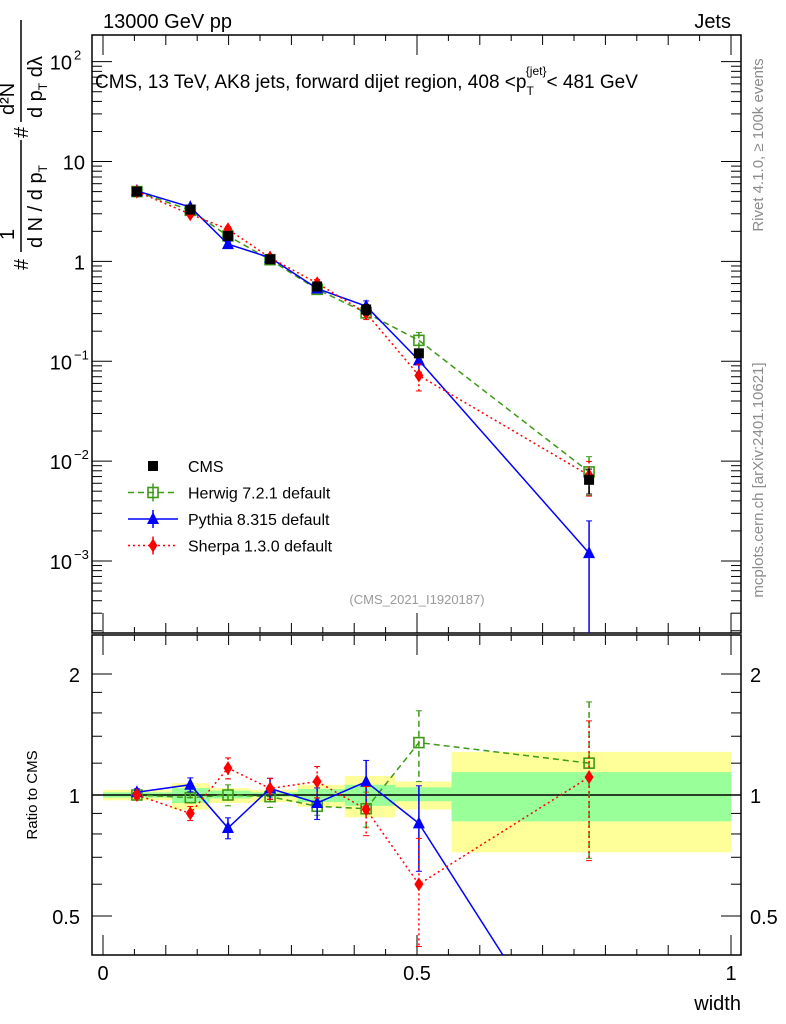 The height and width of the screenshot is (1024, 786). Describe the element at coordinates (755, 676) in the screenshot. I see `ratio-y-tick-label-right: 2` at that location.